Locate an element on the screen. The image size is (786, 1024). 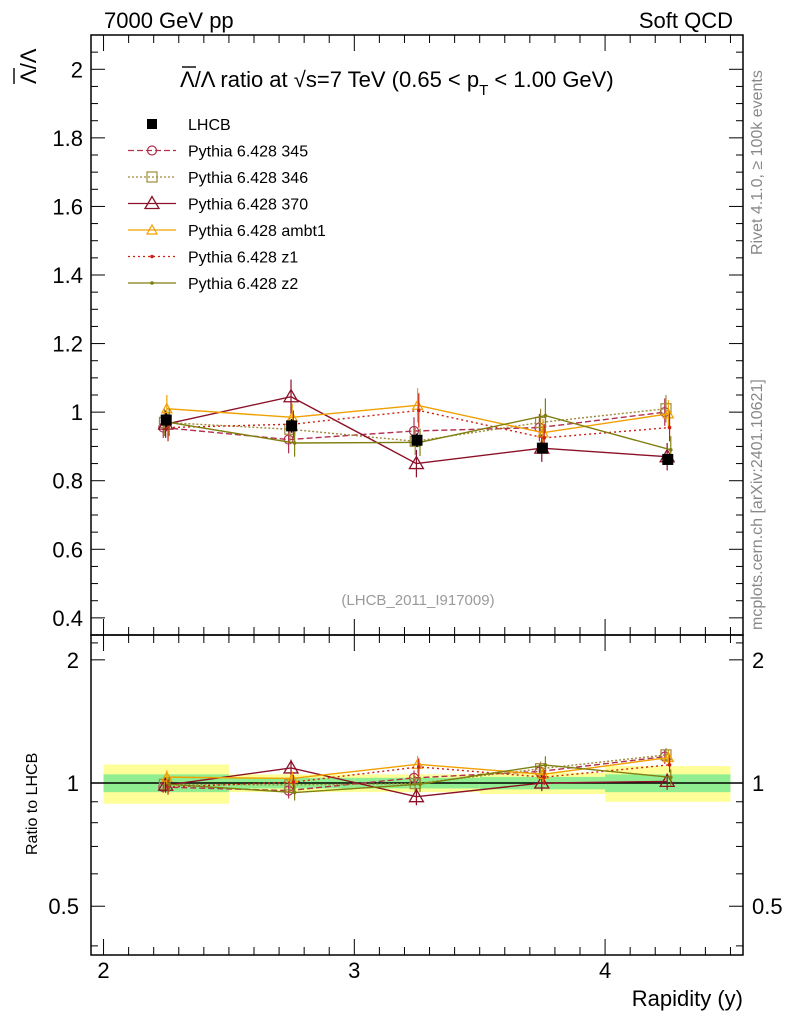
ratio-tick-label: 2 is located at coordinates (73, 660).